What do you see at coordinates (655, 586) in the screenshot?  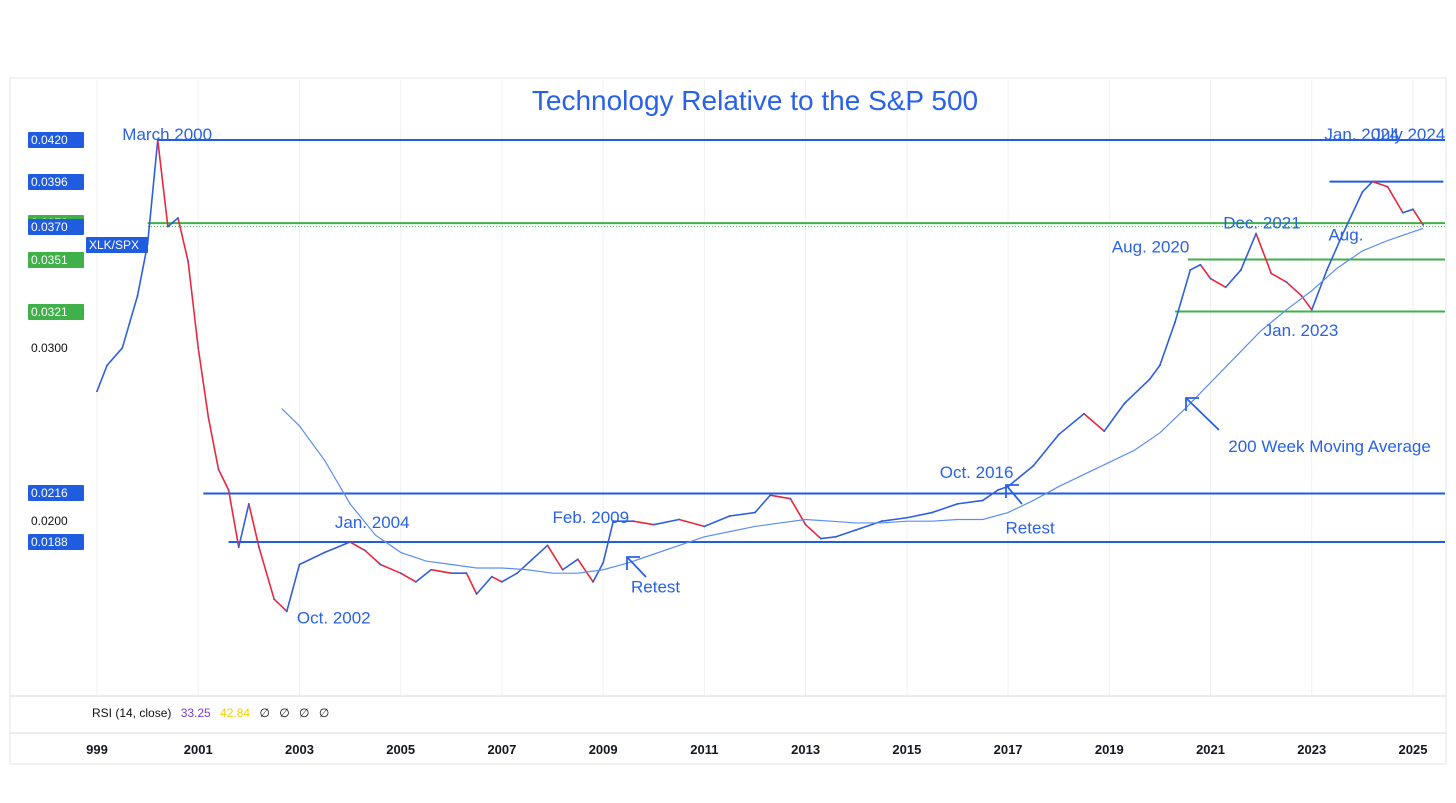 I see `annotation-12: Retest` at bounding box center [655, 586].